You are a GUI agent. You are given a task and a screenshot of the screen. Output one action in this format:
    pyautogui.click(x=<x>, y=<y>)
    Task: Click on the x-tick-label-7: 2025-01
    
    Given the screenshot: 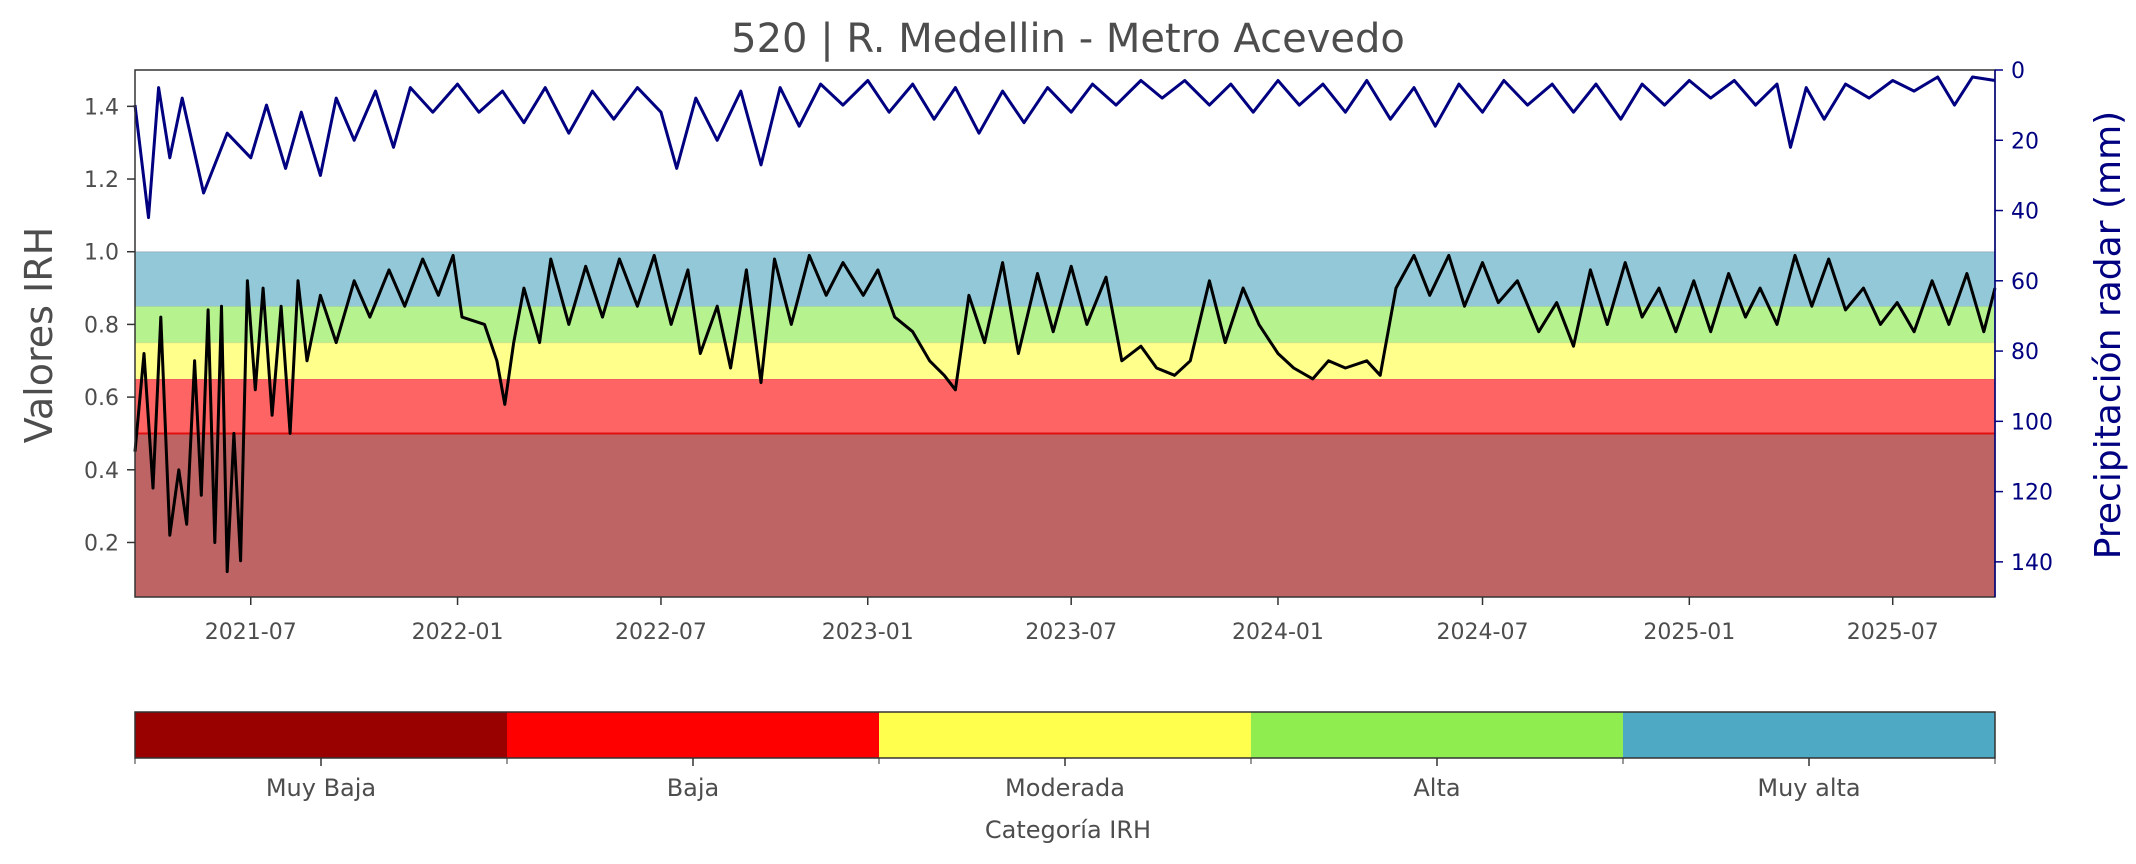 What is the action you would take?
    pyautogui.click(x=1689, y=632)
    